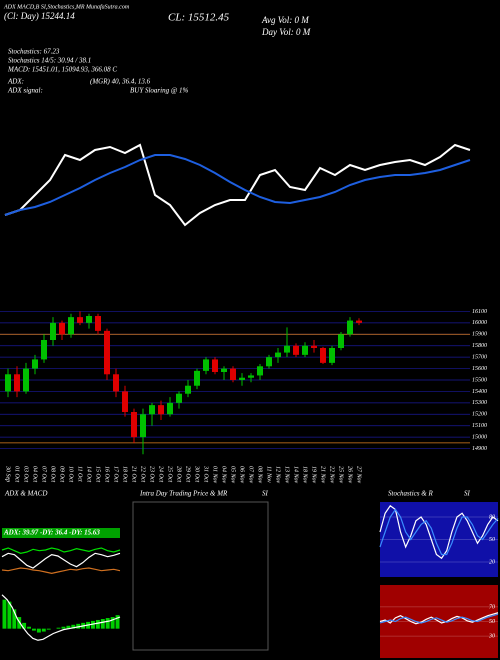  Describe the element at coordinates (479, 403) in the screenshot. I see `y-tick-label: 15300` at that location.